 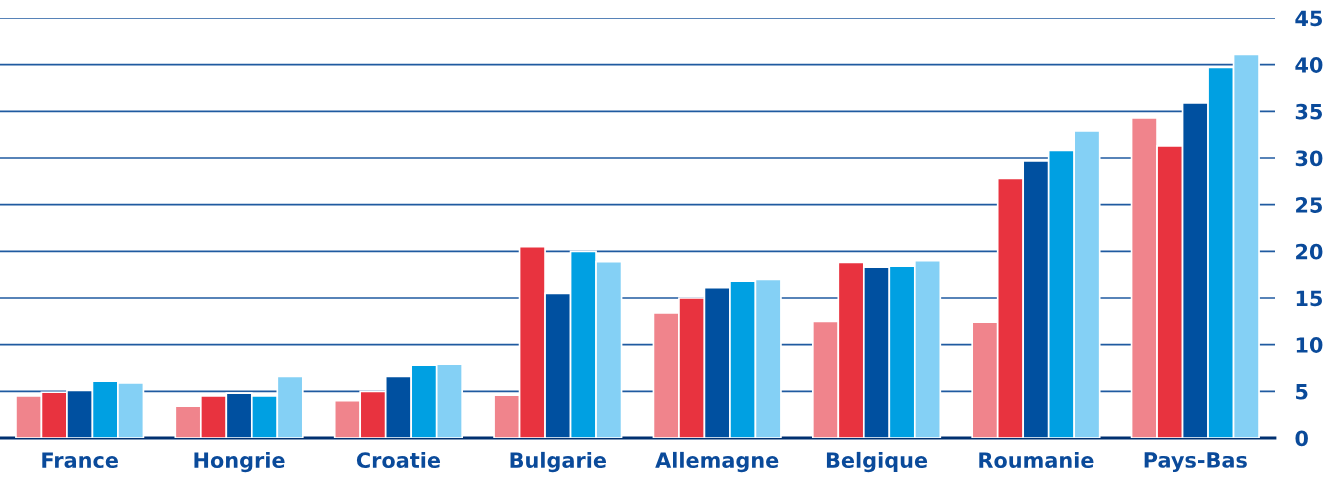 What do you see at coordinates (1308, 18) in the screenshot?
I see `y-tick-label: 45` at bounding box center [1308, 18].